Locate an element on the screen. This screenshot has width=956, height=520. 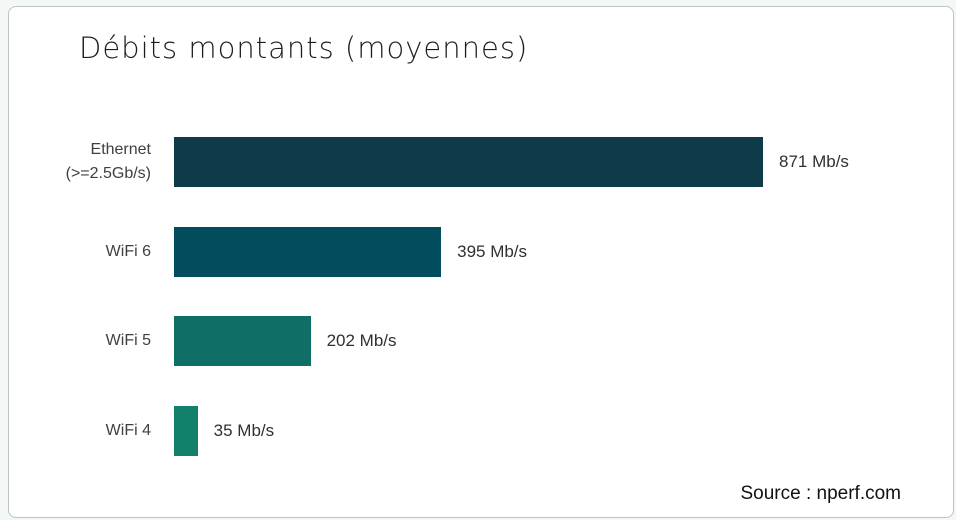
category-label: Ethernet (>=2.5Gb/s) is located at coordinates (108, 161).